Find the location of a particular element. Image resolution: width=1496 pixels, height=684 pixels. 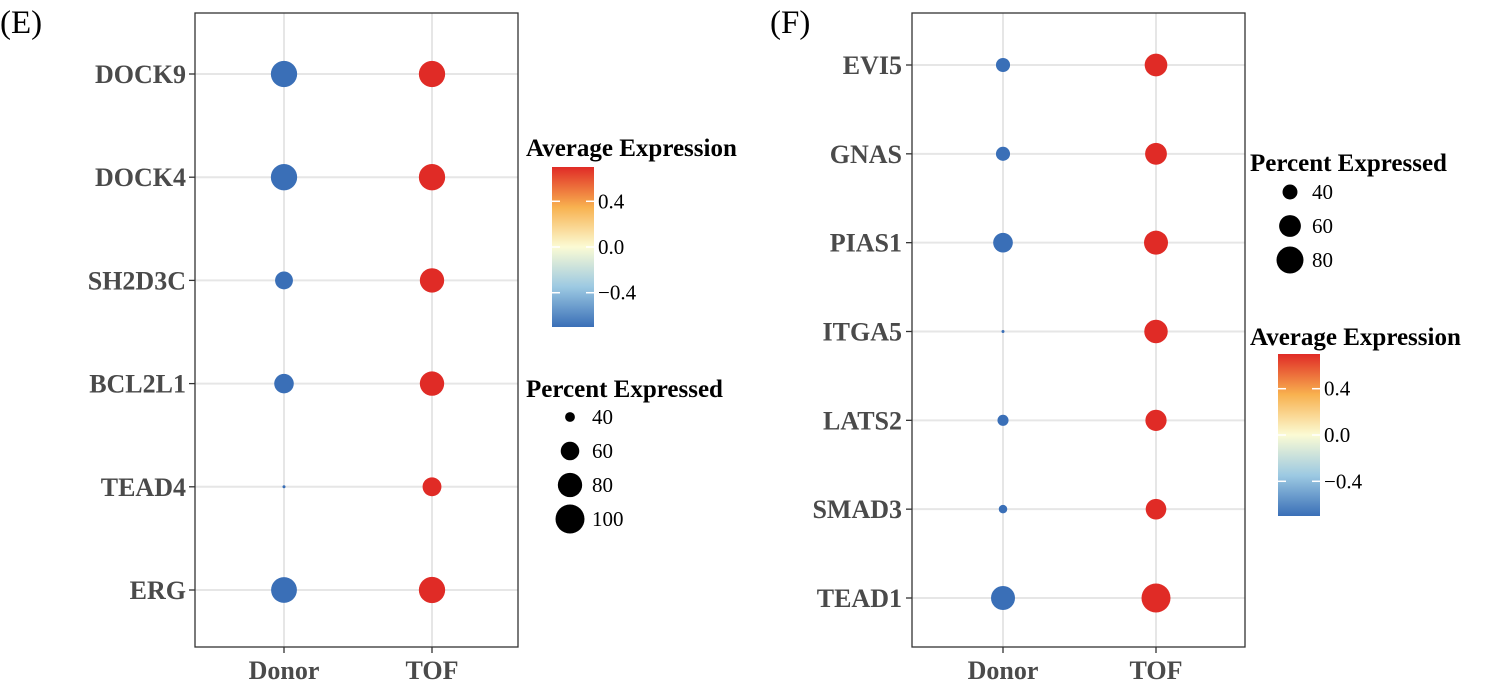

y-tick-label: EVI5 is located at coordinates (872, 65).